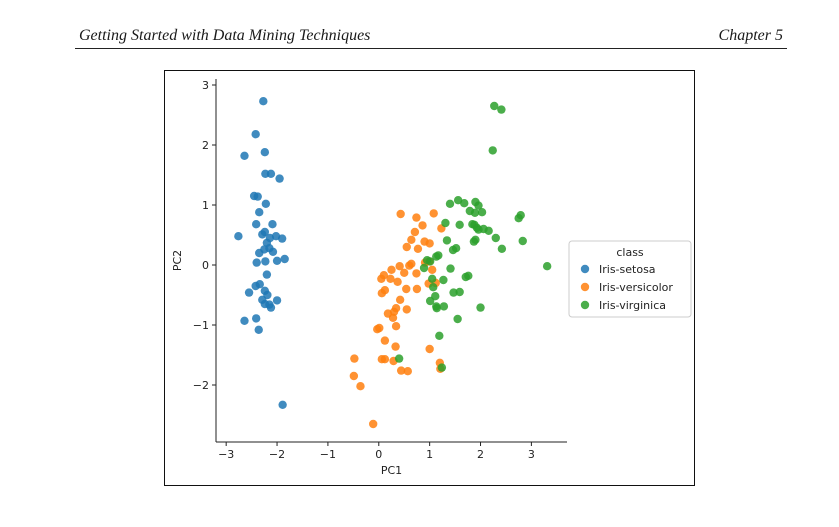 This screenshot has height=527, width=839. What do you see at coordinates (277, 454) in the screenshot?
I see `x-tick-label: −2` at bounding box center [277, 454].